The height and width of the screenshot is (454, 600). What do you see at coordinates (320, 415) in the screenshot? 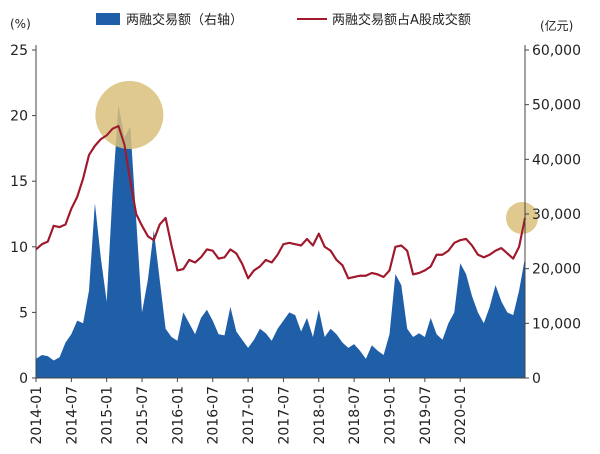
I see `x-tick-label: 2018-01` at bounding box center [320, 415].